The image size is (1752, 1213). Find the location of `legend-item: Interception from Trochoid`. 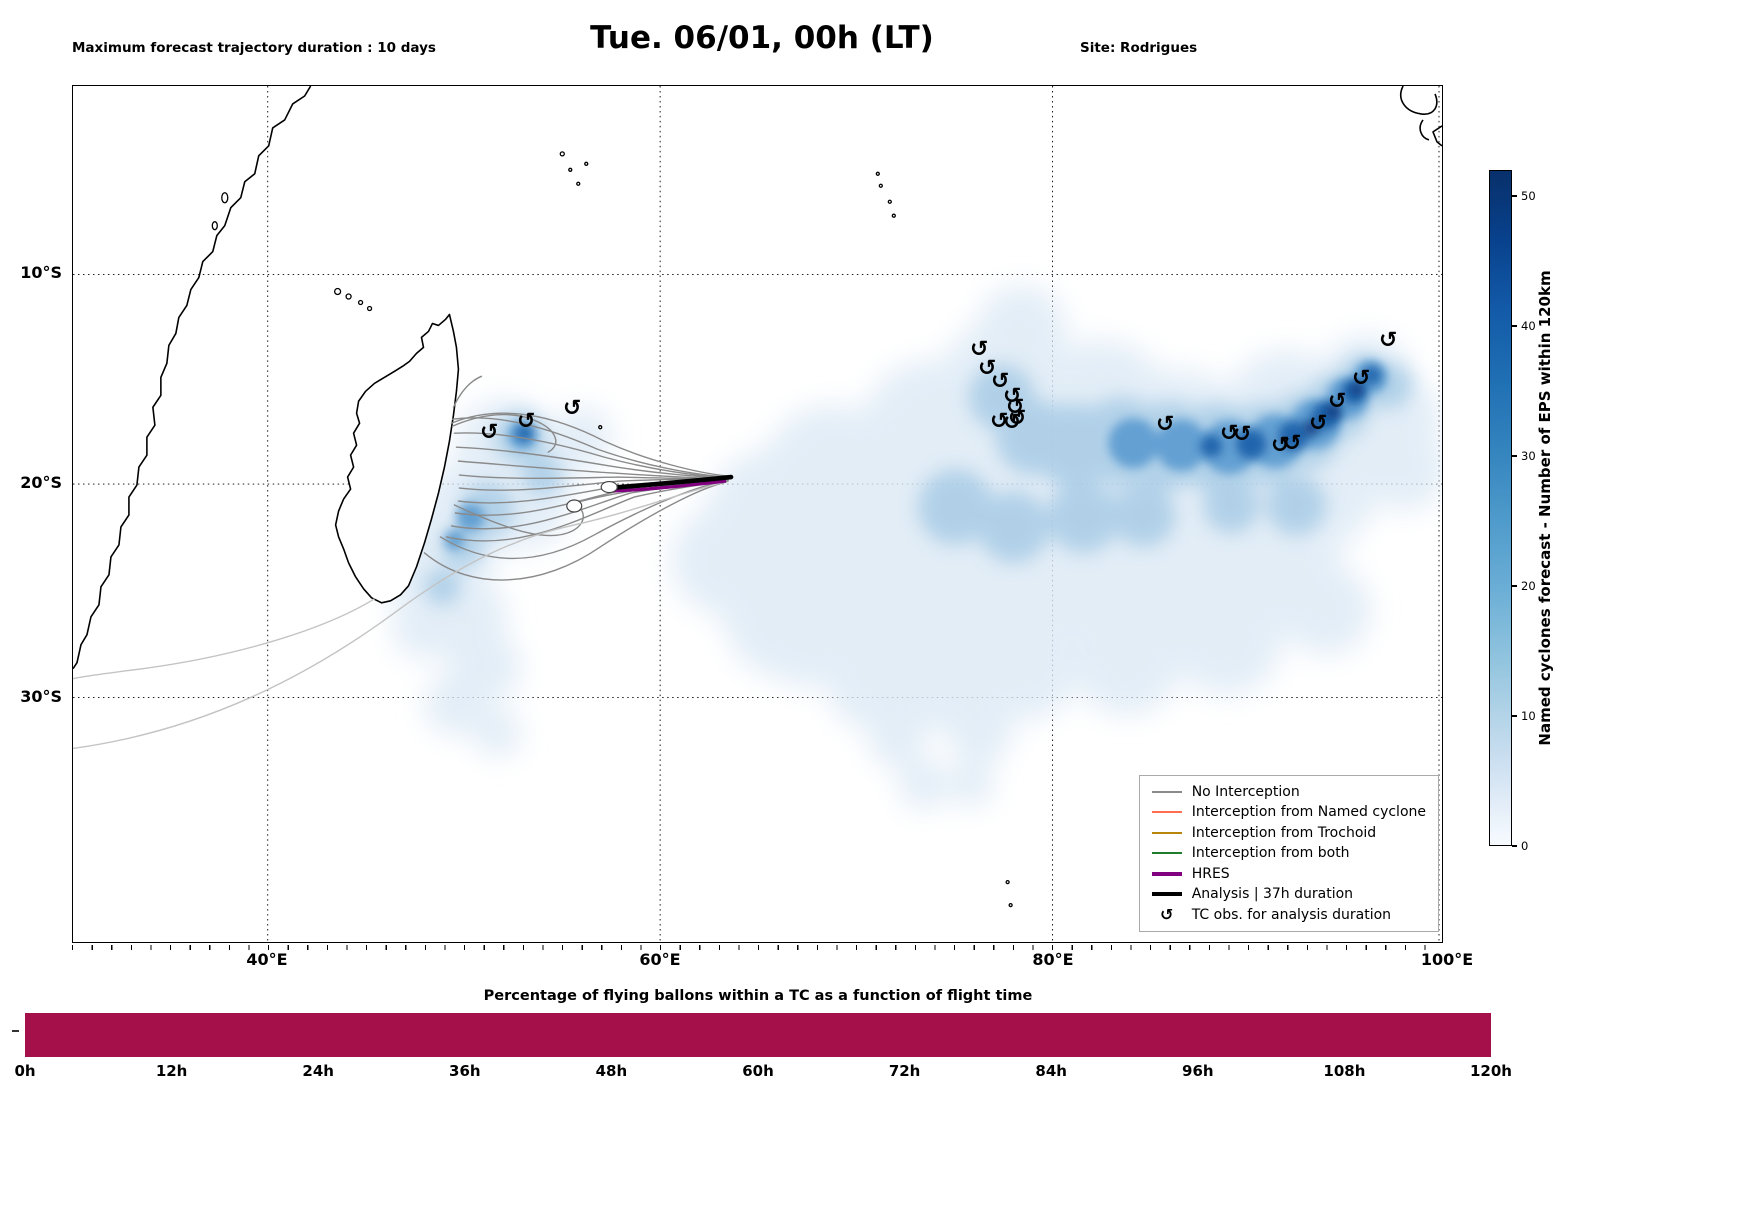

legend-item: Interception from Trochoid is located at coordinates (1288, 833).